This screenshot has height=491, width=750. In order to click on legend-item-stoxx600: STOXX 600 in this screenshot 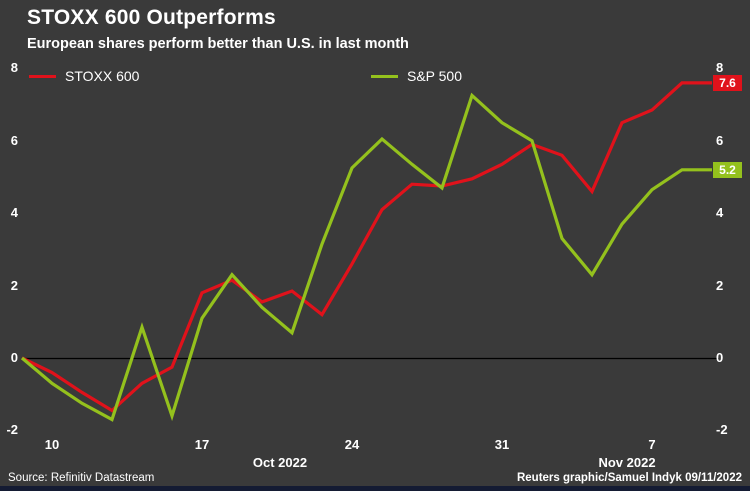, I will do `click(84, 76)`.